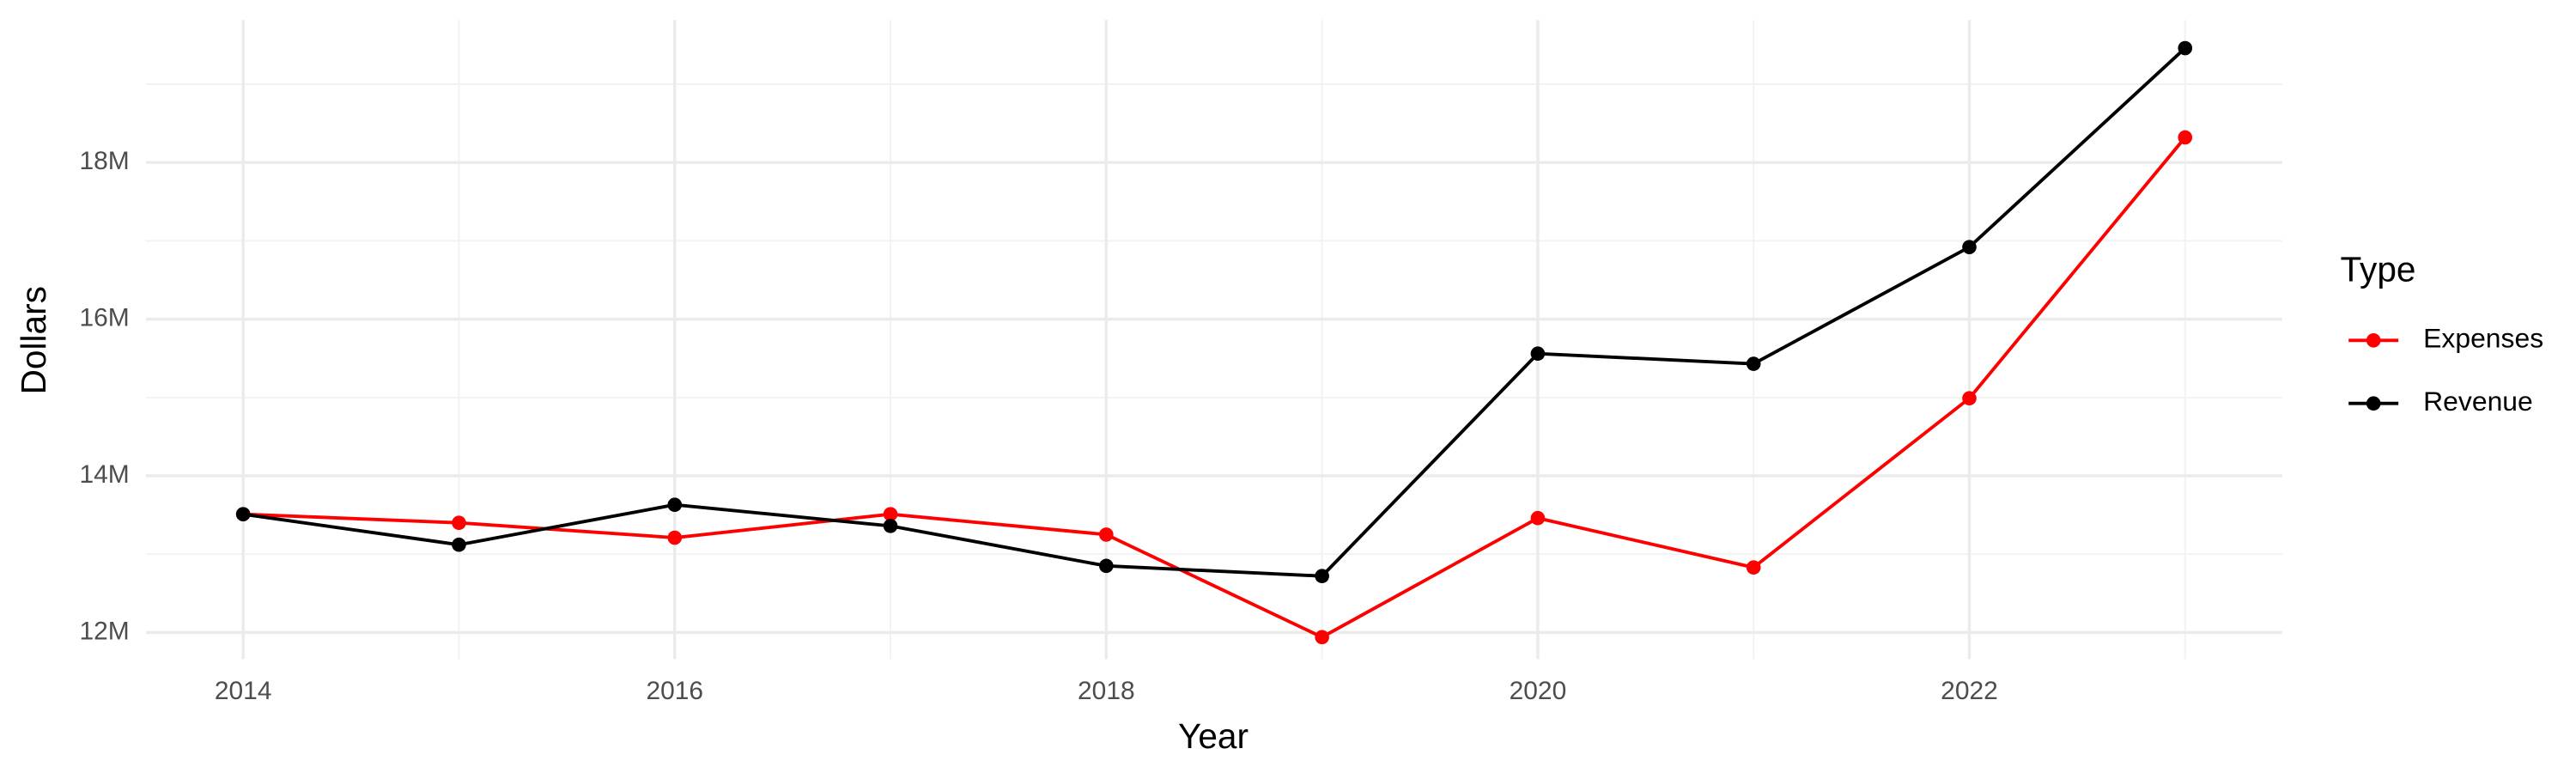 The width and height of the screenshot is (2576, 773). Describe the element at coordinates (33, 340) in the screenshot. I see `y-axis-title: Dollars` at that location.